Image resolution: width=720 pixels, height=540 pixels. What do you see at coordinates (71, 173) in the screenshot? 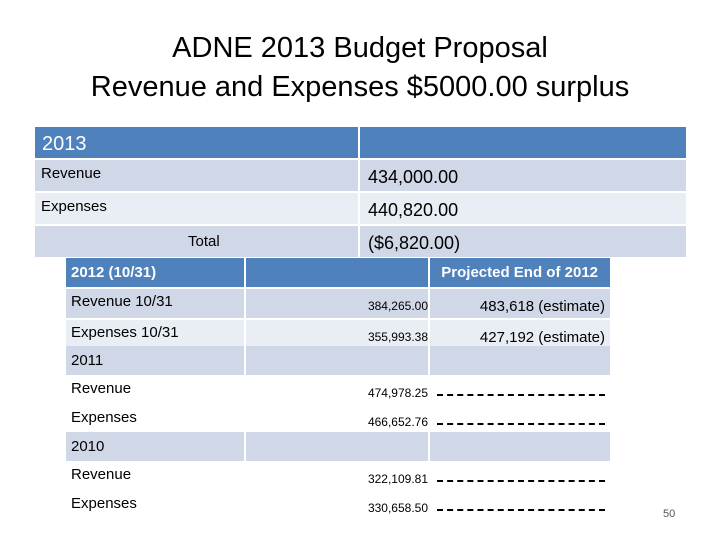
I see `revenue-label: Revenue` at bounding box center [71, 173].